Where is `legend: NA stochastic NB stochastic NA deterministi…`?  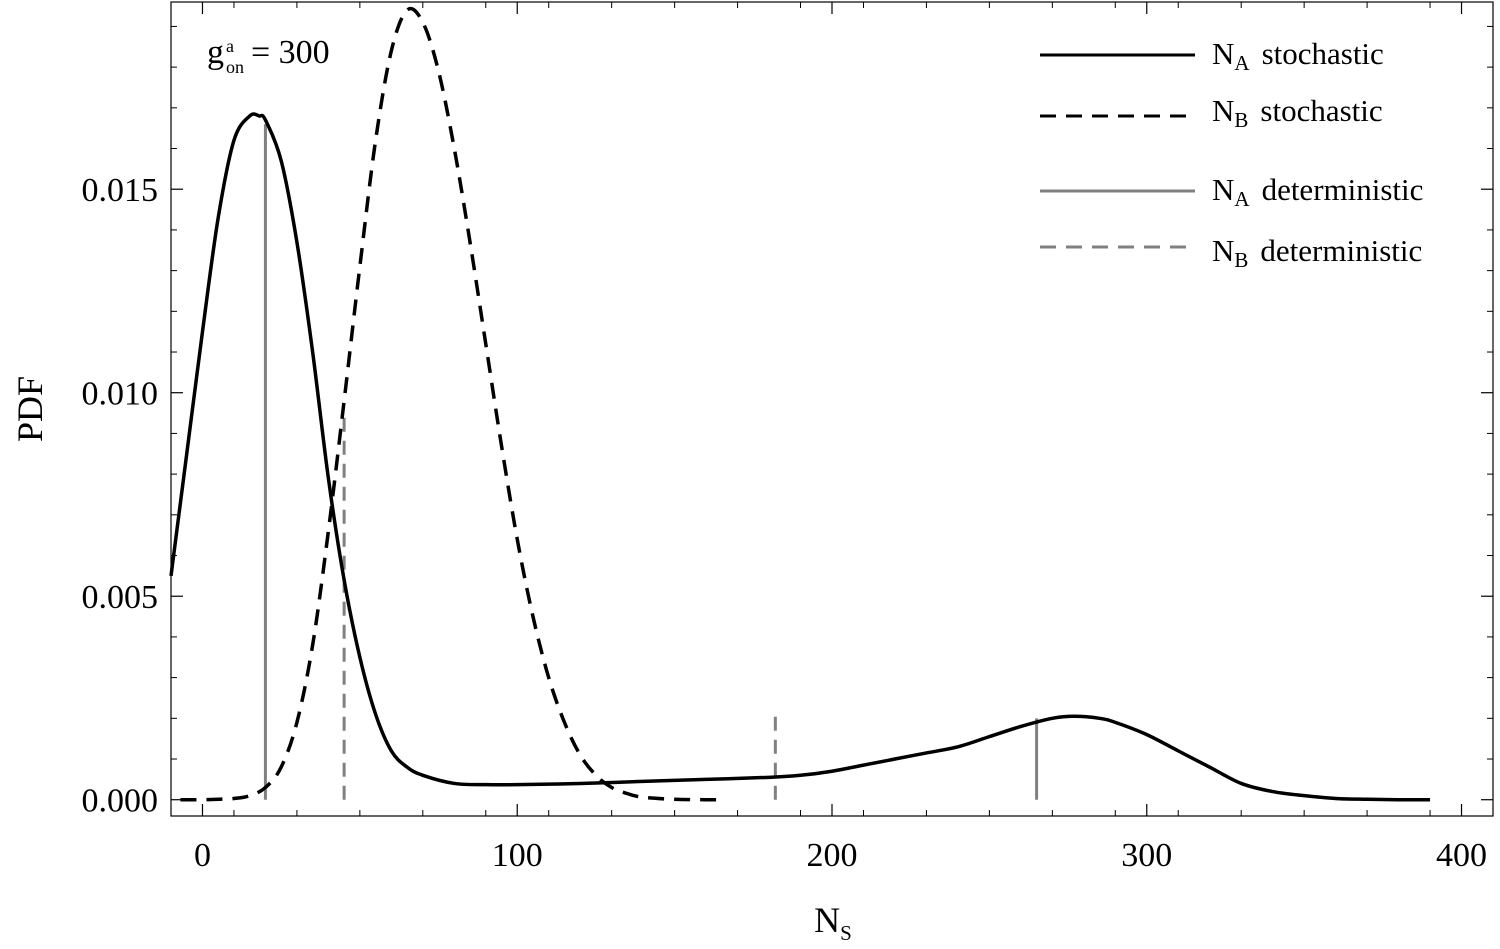
legend: NA stochastic NB stochastic NA deterministi… is located at coordinates (1231, 154).